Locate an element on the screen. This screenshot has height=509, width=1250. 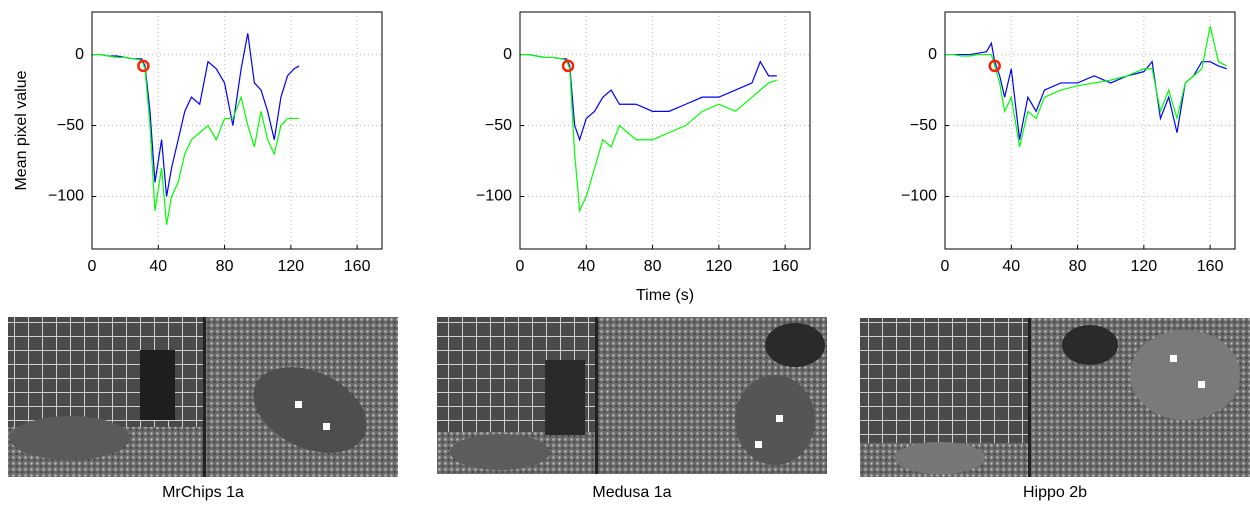
y-axis-label: Mean pixel value is located at coordinates (21, 130).